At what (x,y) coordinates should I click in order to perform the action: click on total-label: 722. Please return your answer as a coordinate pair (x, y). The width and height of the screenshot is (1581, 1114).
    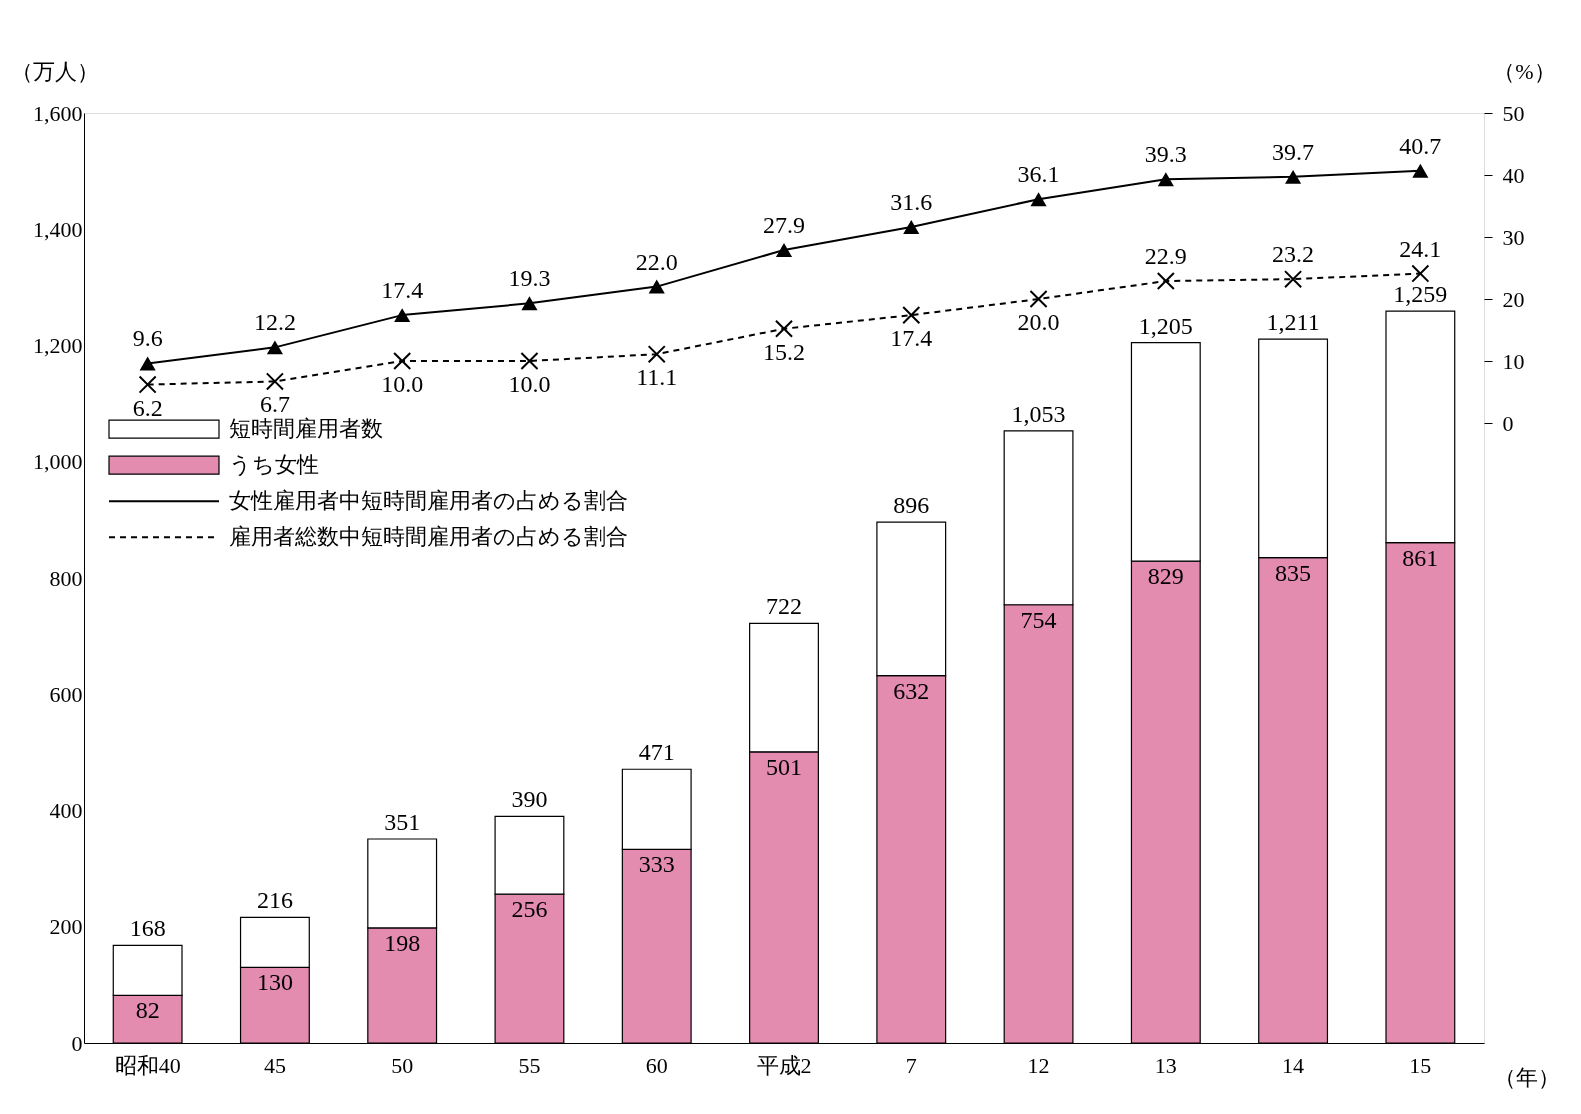
    Looking at the image, I should click on (784, 606).